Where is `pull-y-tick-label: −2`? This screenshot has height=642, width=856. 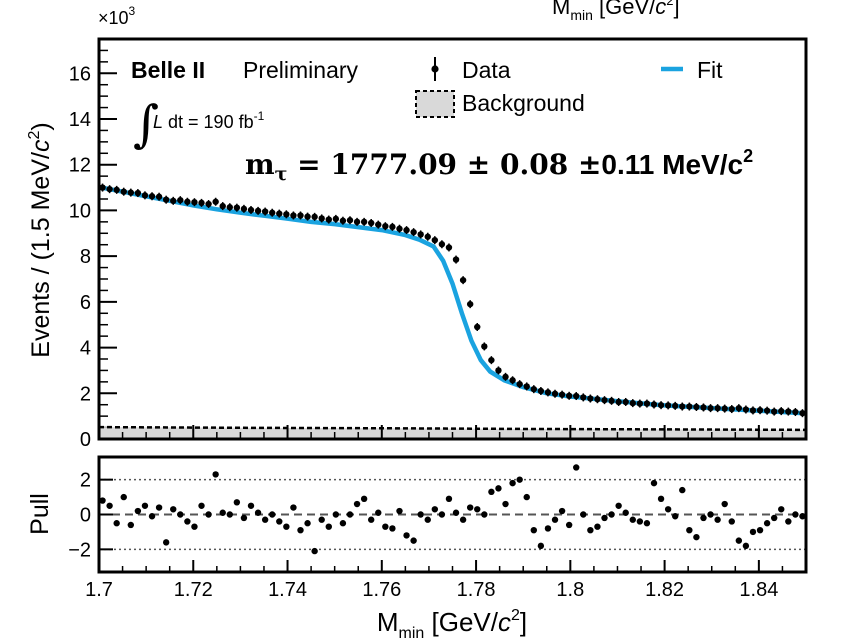
pull-y-tick-label: −2 is located at coordinates (79, 550).